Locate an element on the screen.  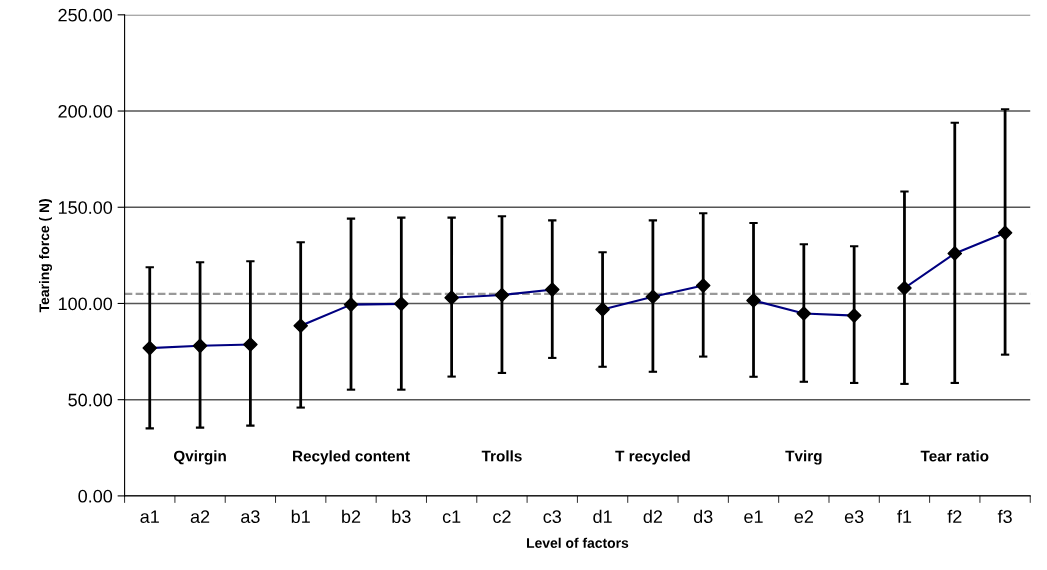
annotation: Qvirgin is located at coordinates (199, 457).